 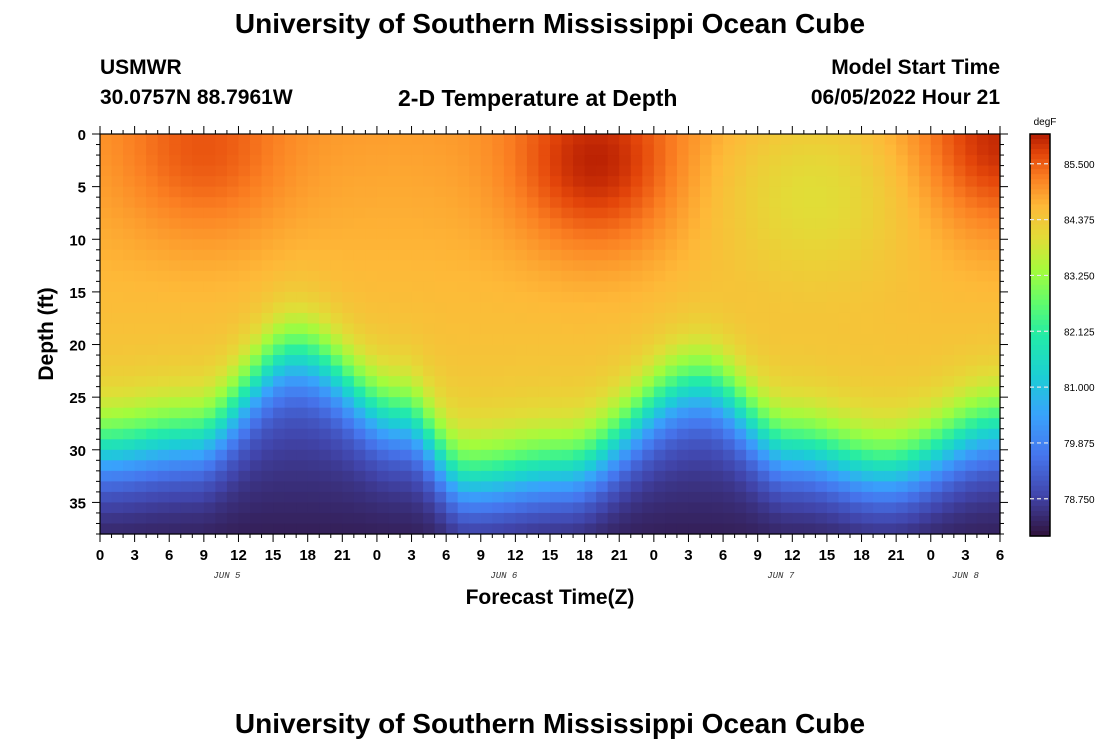 What do you see at coordinates (204, 555) in the screenshot?
I see `x-tick-label: 9` at bounding box center [204, 555].